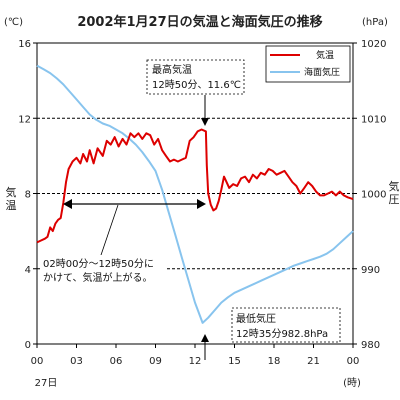 This screenshot has height=400, width=400. What do you see at coordinates (98, 277) in the screenshot?
I see `annotation-rise-line2: かけて、気温が上がる。` at bounding box center [98, 277].